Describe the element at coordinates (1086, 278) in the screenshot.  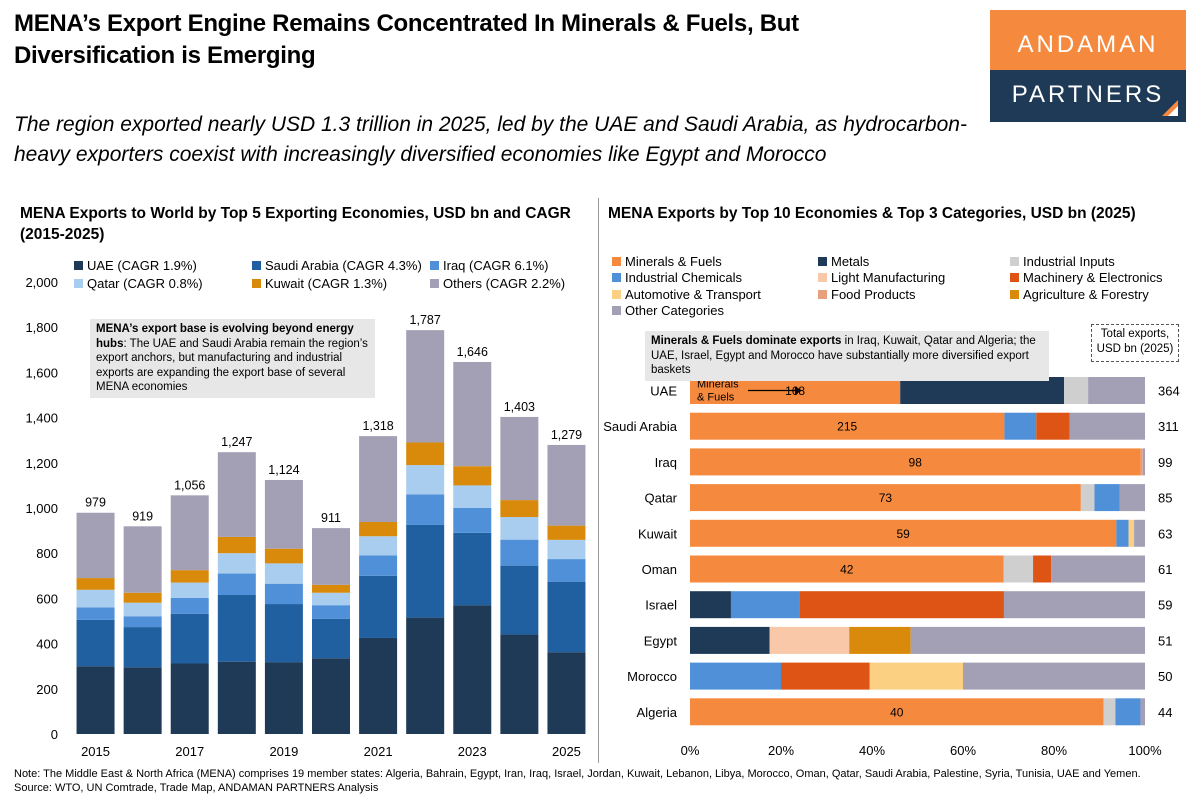
I see `legend-item-machinery-electronics: Machinery & Electronics` at that location.